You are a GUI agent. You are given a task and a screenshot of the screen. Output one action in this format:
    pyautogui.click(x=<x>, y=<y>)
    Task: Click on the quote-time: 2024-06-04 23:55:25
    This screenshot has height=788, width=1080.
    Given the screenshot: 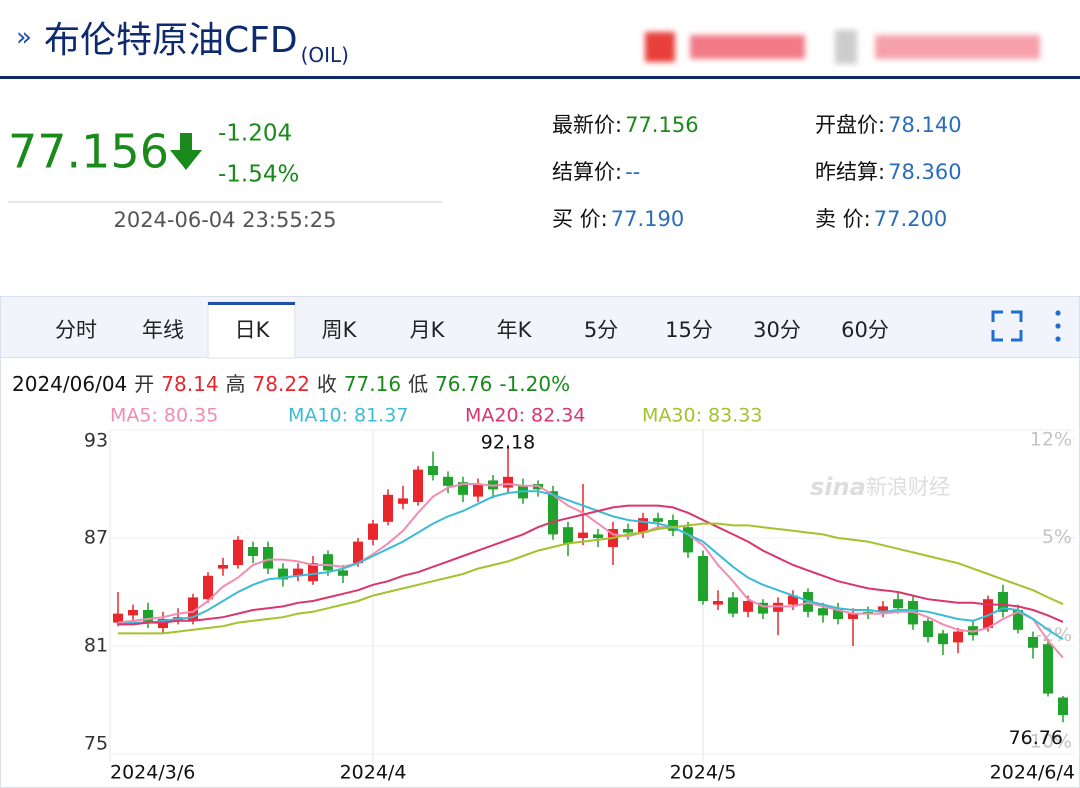 What is the action you would take?
    pyautogui.click(x=224, y=220)
    